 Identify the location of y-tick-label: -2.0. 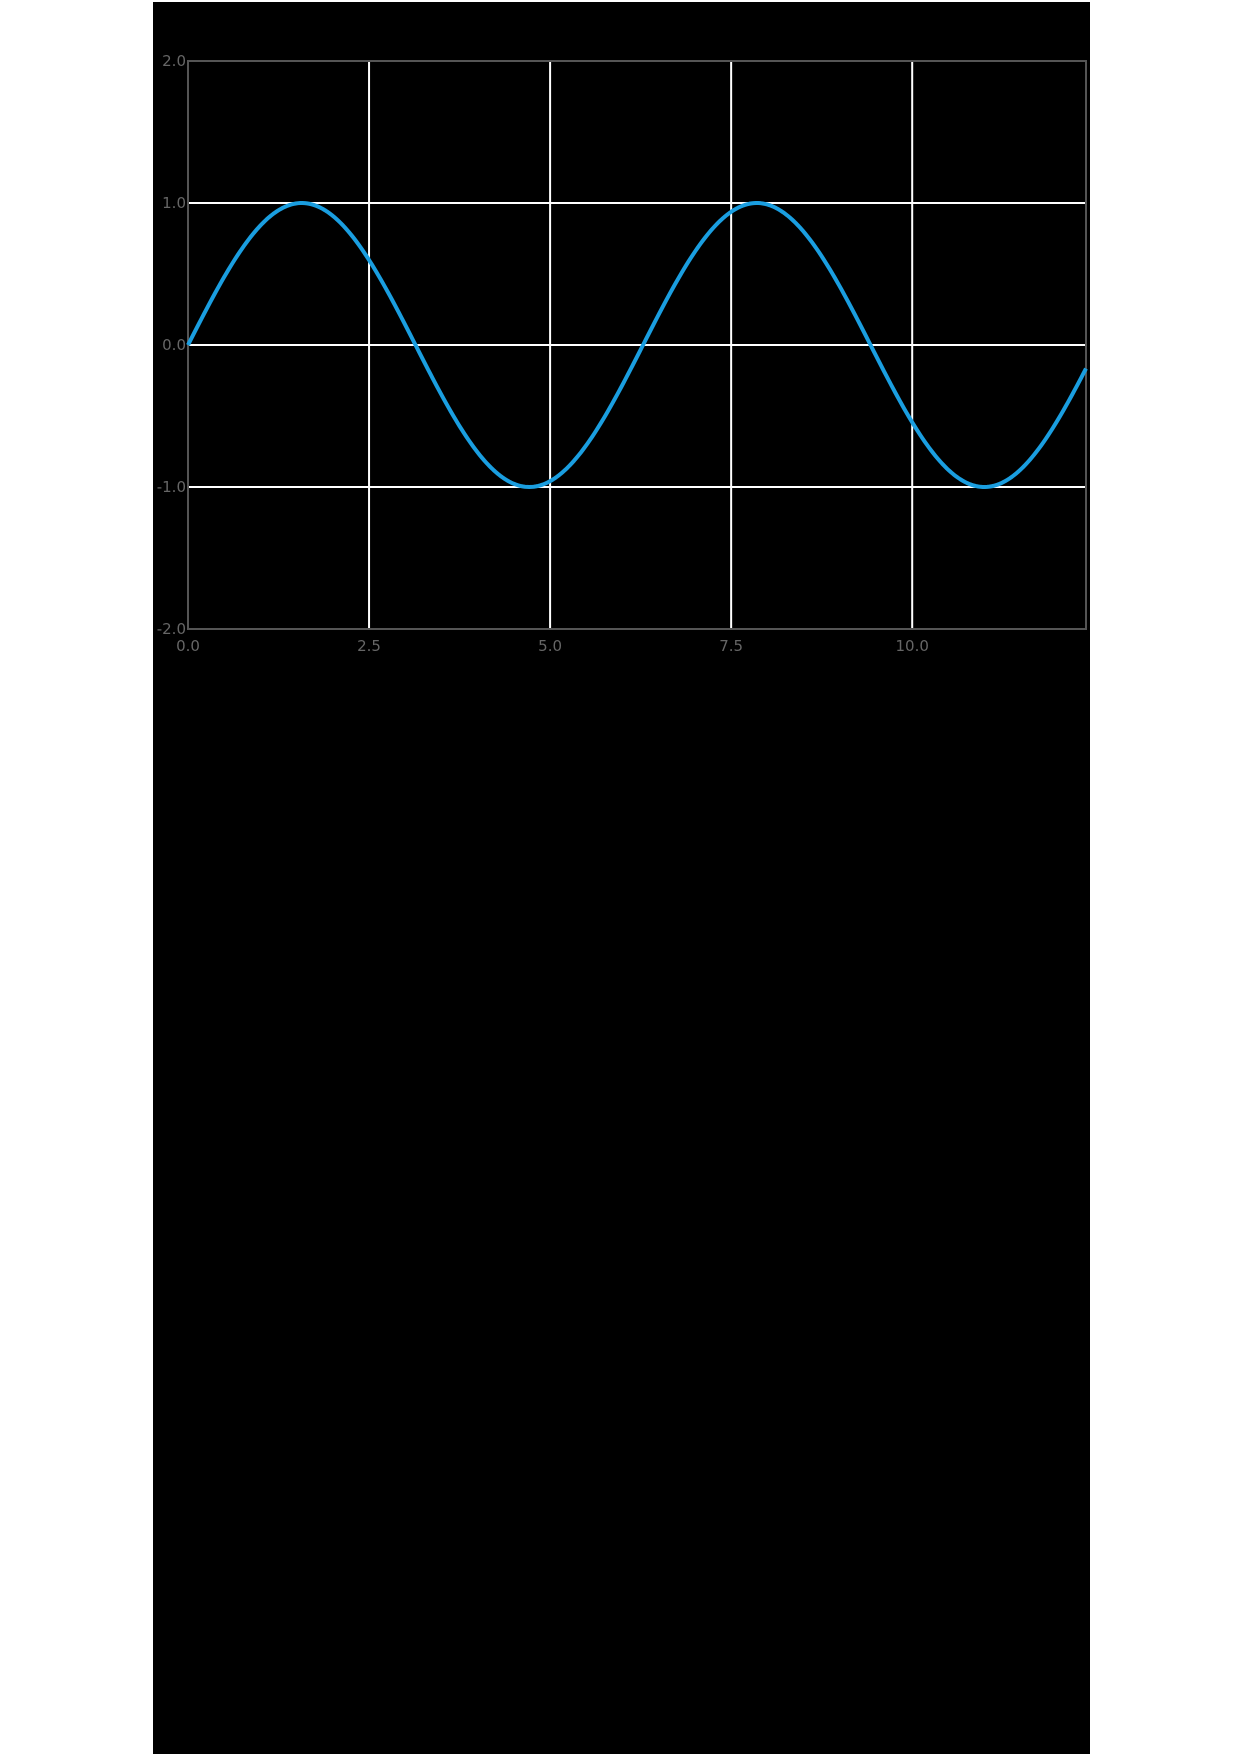
(171, 629).